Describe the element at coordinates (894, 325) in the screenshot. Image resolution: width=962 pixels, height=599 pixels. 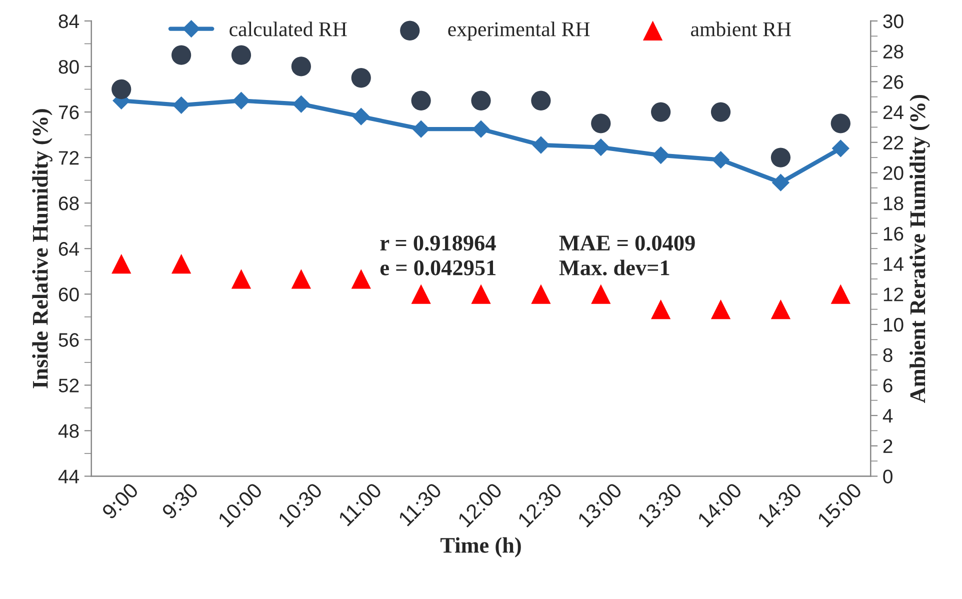
I see `y2-tick-label: 10` at that location.